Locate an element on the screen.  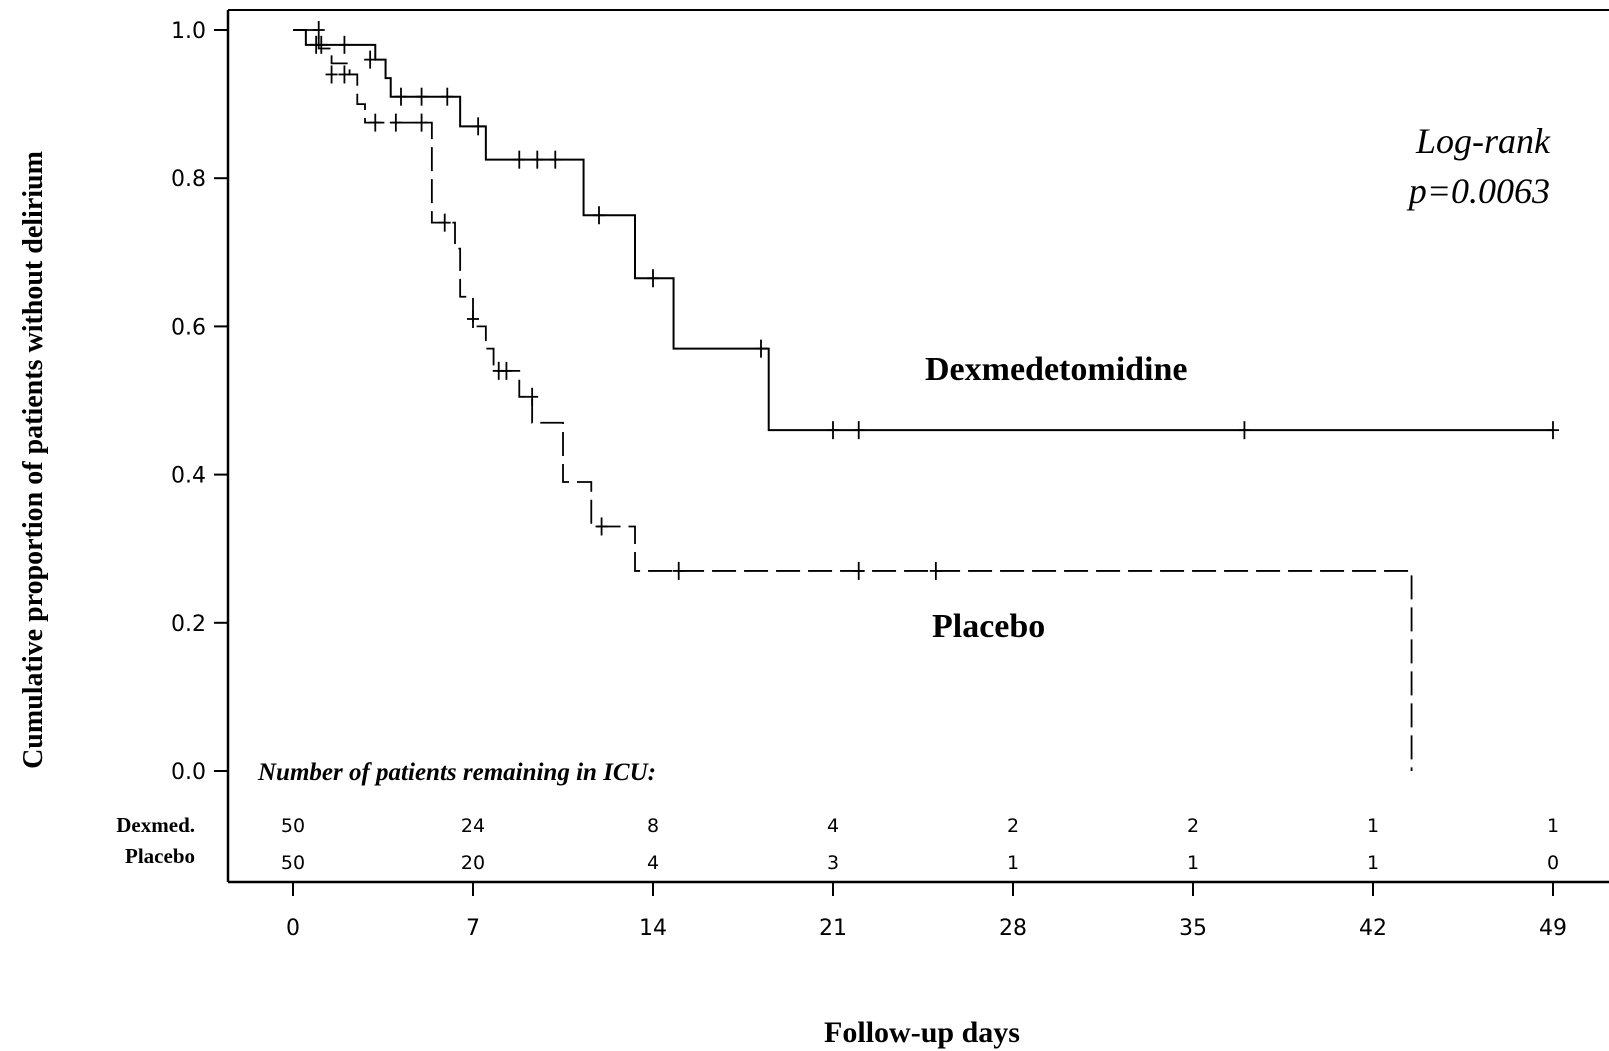
y-tick-label: 0.8 is located at coordinates (188, 179).